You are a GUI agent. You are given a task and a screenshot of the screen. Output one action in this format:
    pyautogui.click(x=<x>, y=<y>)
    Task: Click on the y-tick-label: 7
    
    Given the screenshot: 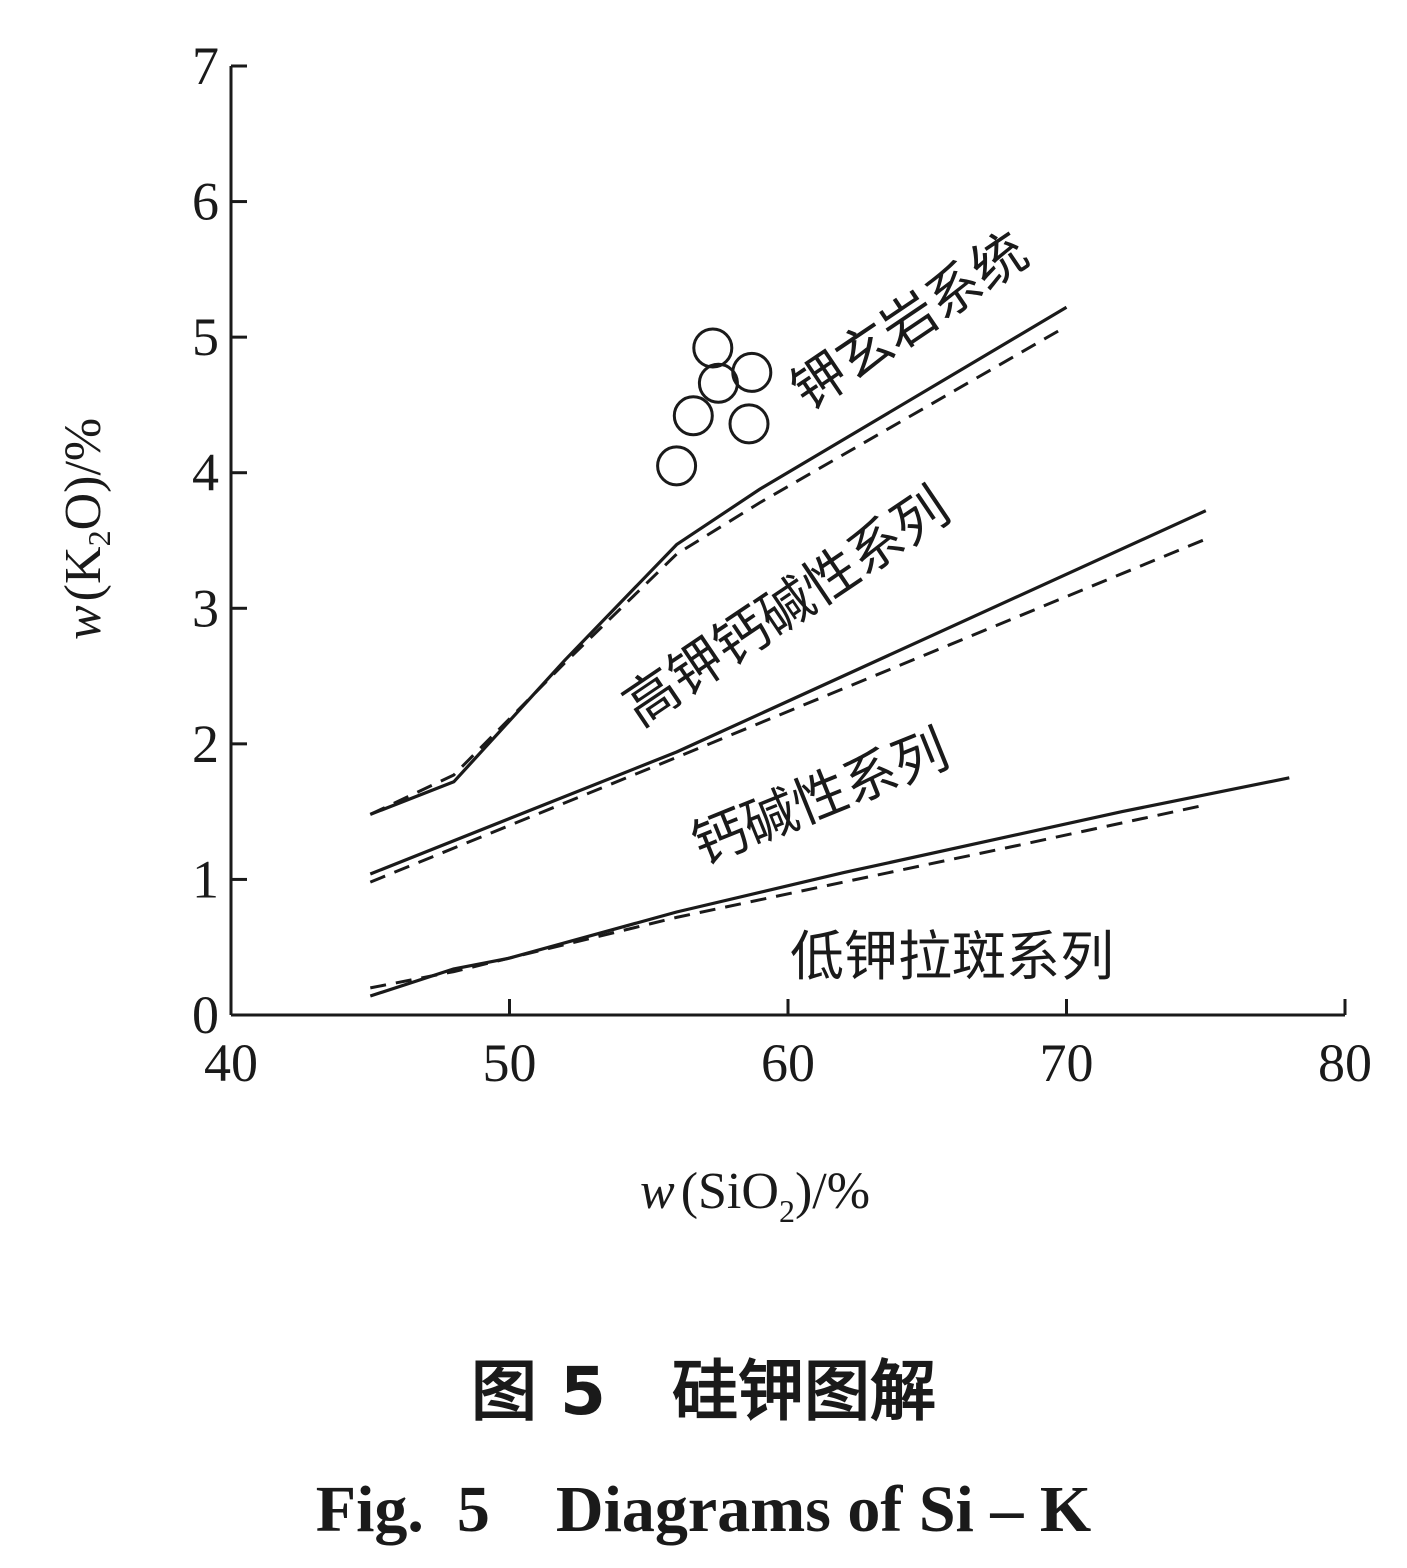 What is the action you would take?
    pyautogui.click(x=205, y=66)
    